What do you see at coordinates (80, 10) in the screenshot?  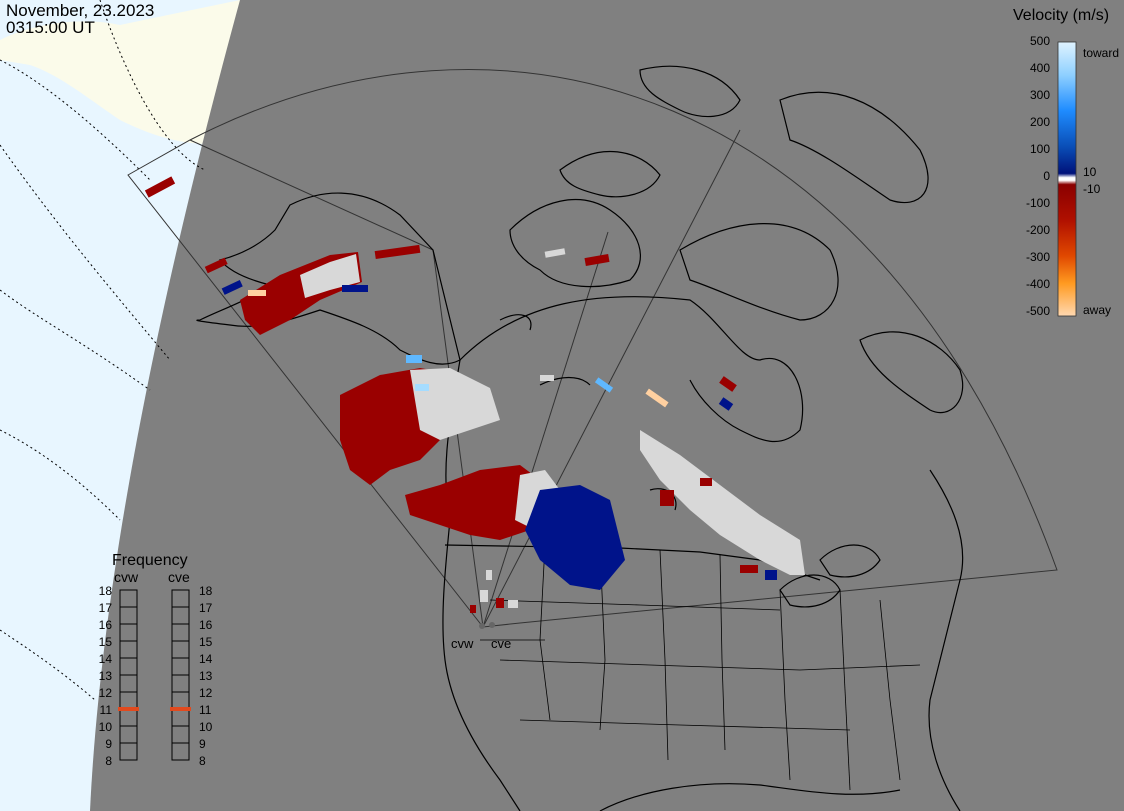 I see `date-label: November, 23.2023` at bounding box center [80, 10].